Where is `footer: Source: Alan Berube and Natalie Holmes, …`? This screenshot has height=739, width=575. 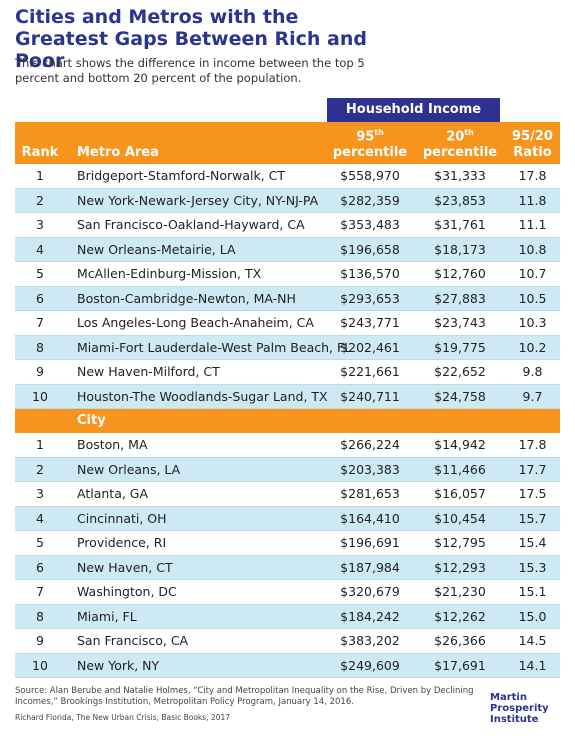 footer: Source: Alan Berube and Natalie Holmes, … is located at coordinates (245, 704).